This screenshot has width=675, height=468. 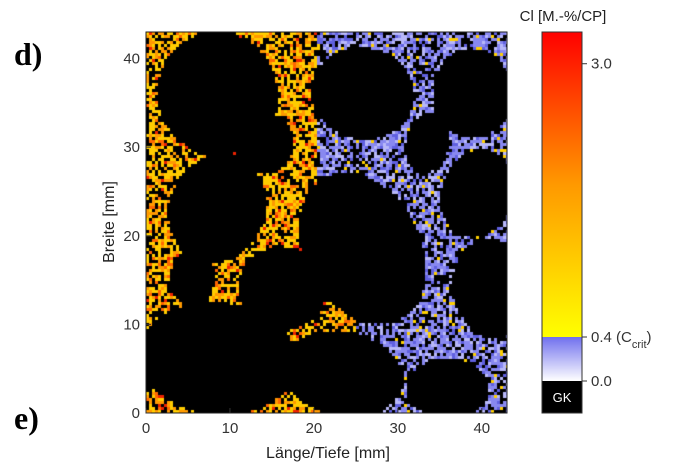 I want to click on x-axis: 0 10 20 30 40, so click(x=316, y=422).